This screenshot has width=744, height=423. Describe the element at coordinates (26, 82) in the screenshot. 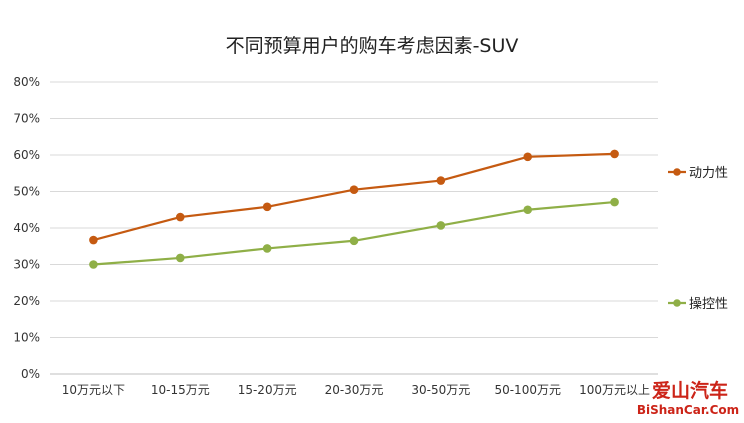

I see `y-tick-label: 80%` at that location.